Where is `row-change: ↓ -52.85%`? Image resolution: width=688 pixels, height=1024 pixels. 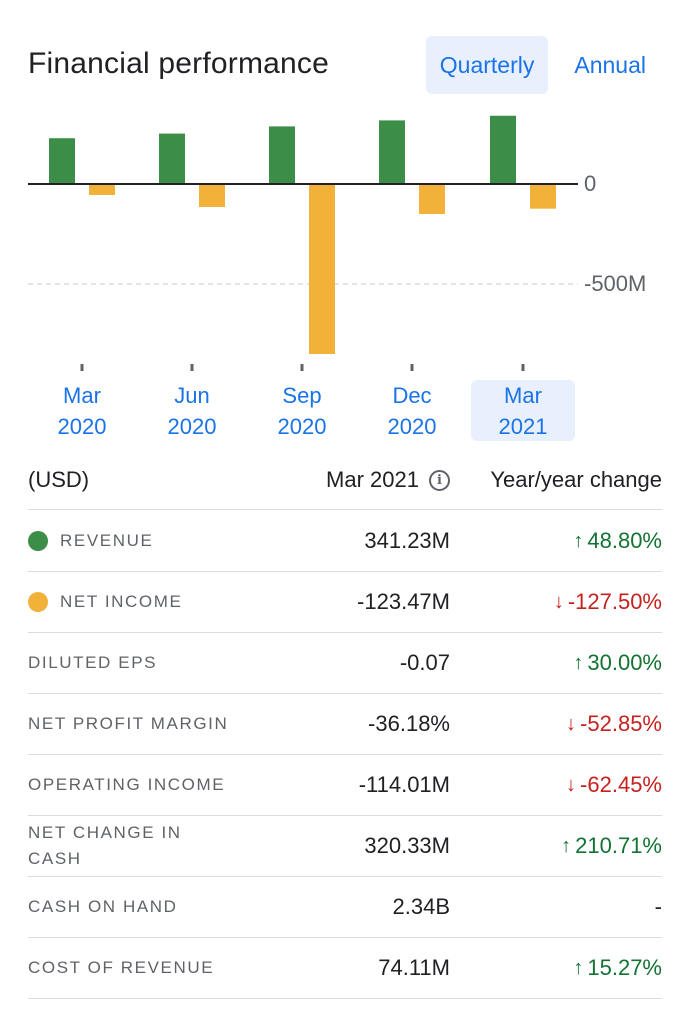
row-change: ↓ -52.85% is located at coordinates (614, 724).